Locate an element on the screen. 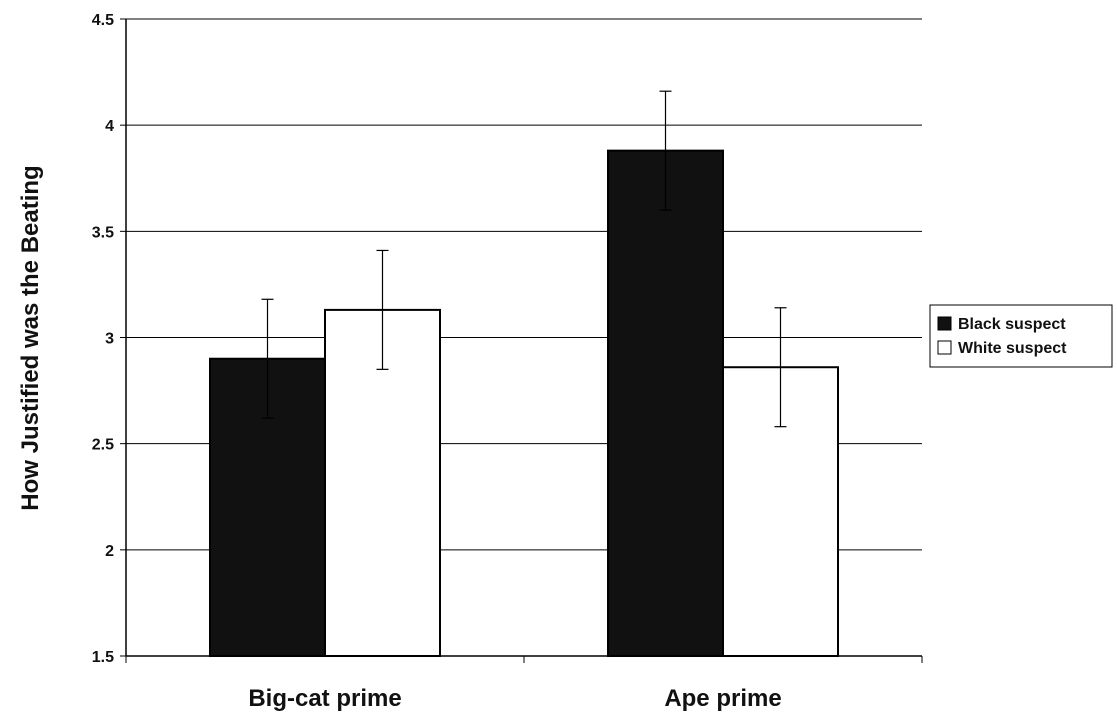  legend-label: Black suspect is located at coordinates (1012, 324).